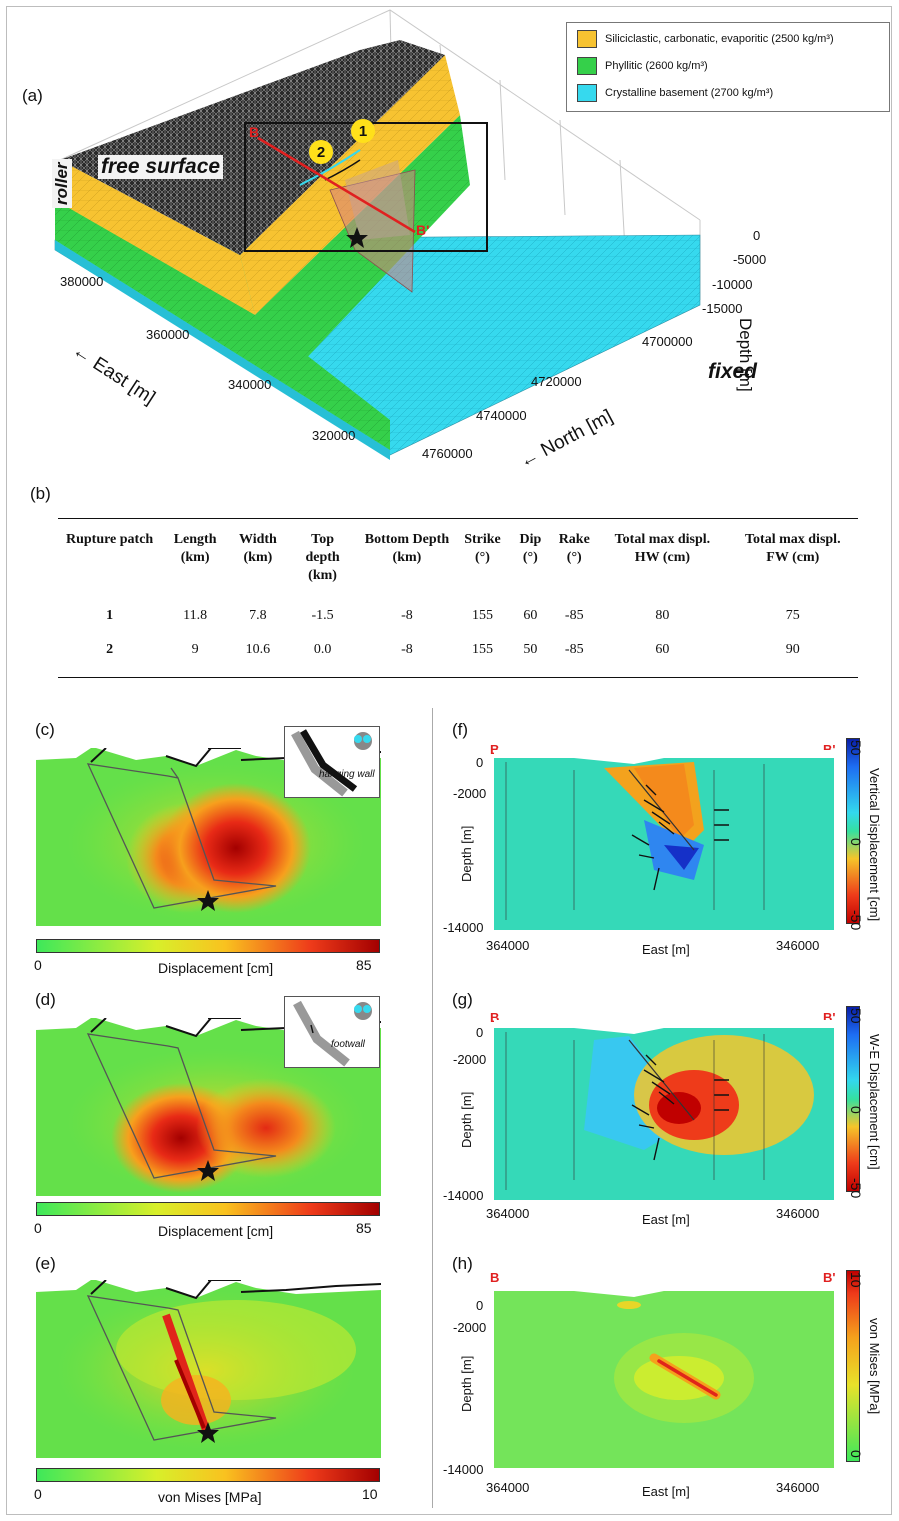 Image resolution: width=899 pixels, height=1521 pixels. Describe the element at coordinates (856, 842) in the screenshot. I see `cbar-f-0: 0` at that location.